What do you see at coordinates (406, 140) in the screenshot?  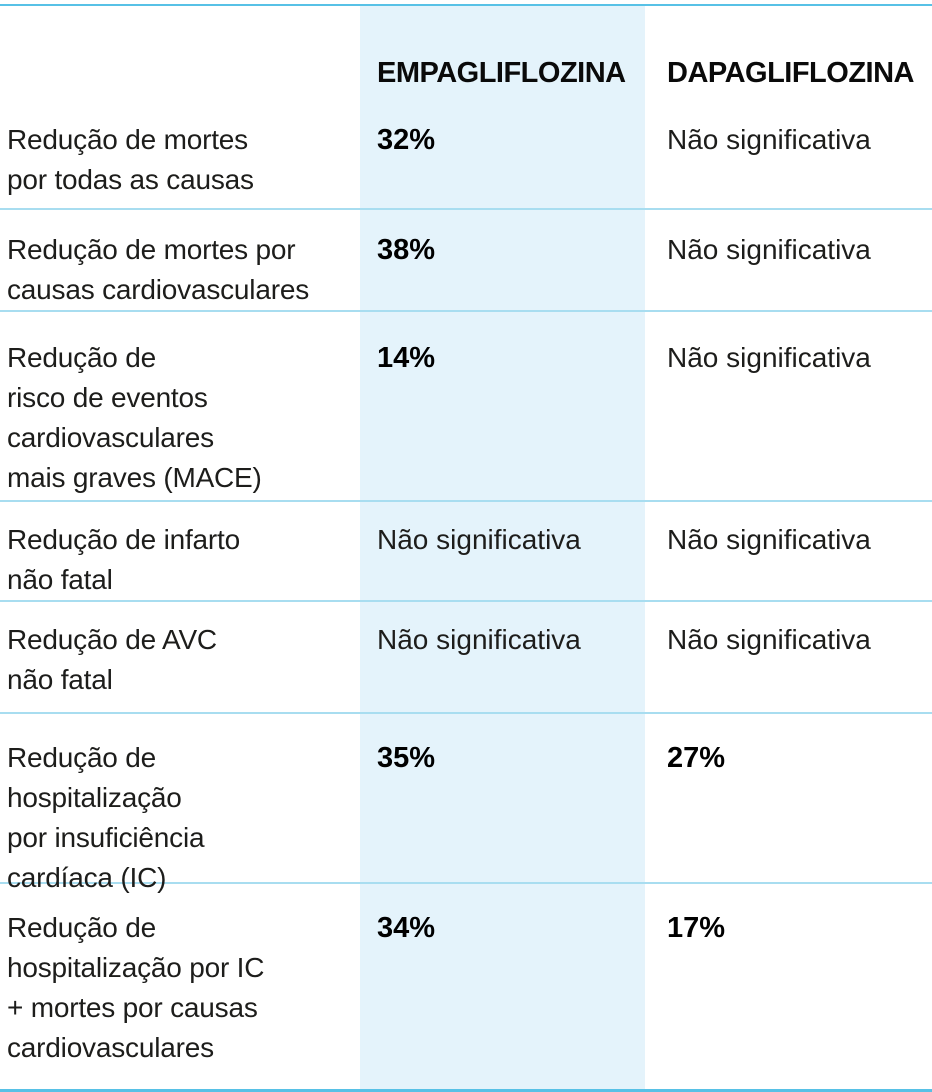 I see `empagliflozina-value: 32%` at bounding box center [406, 140].